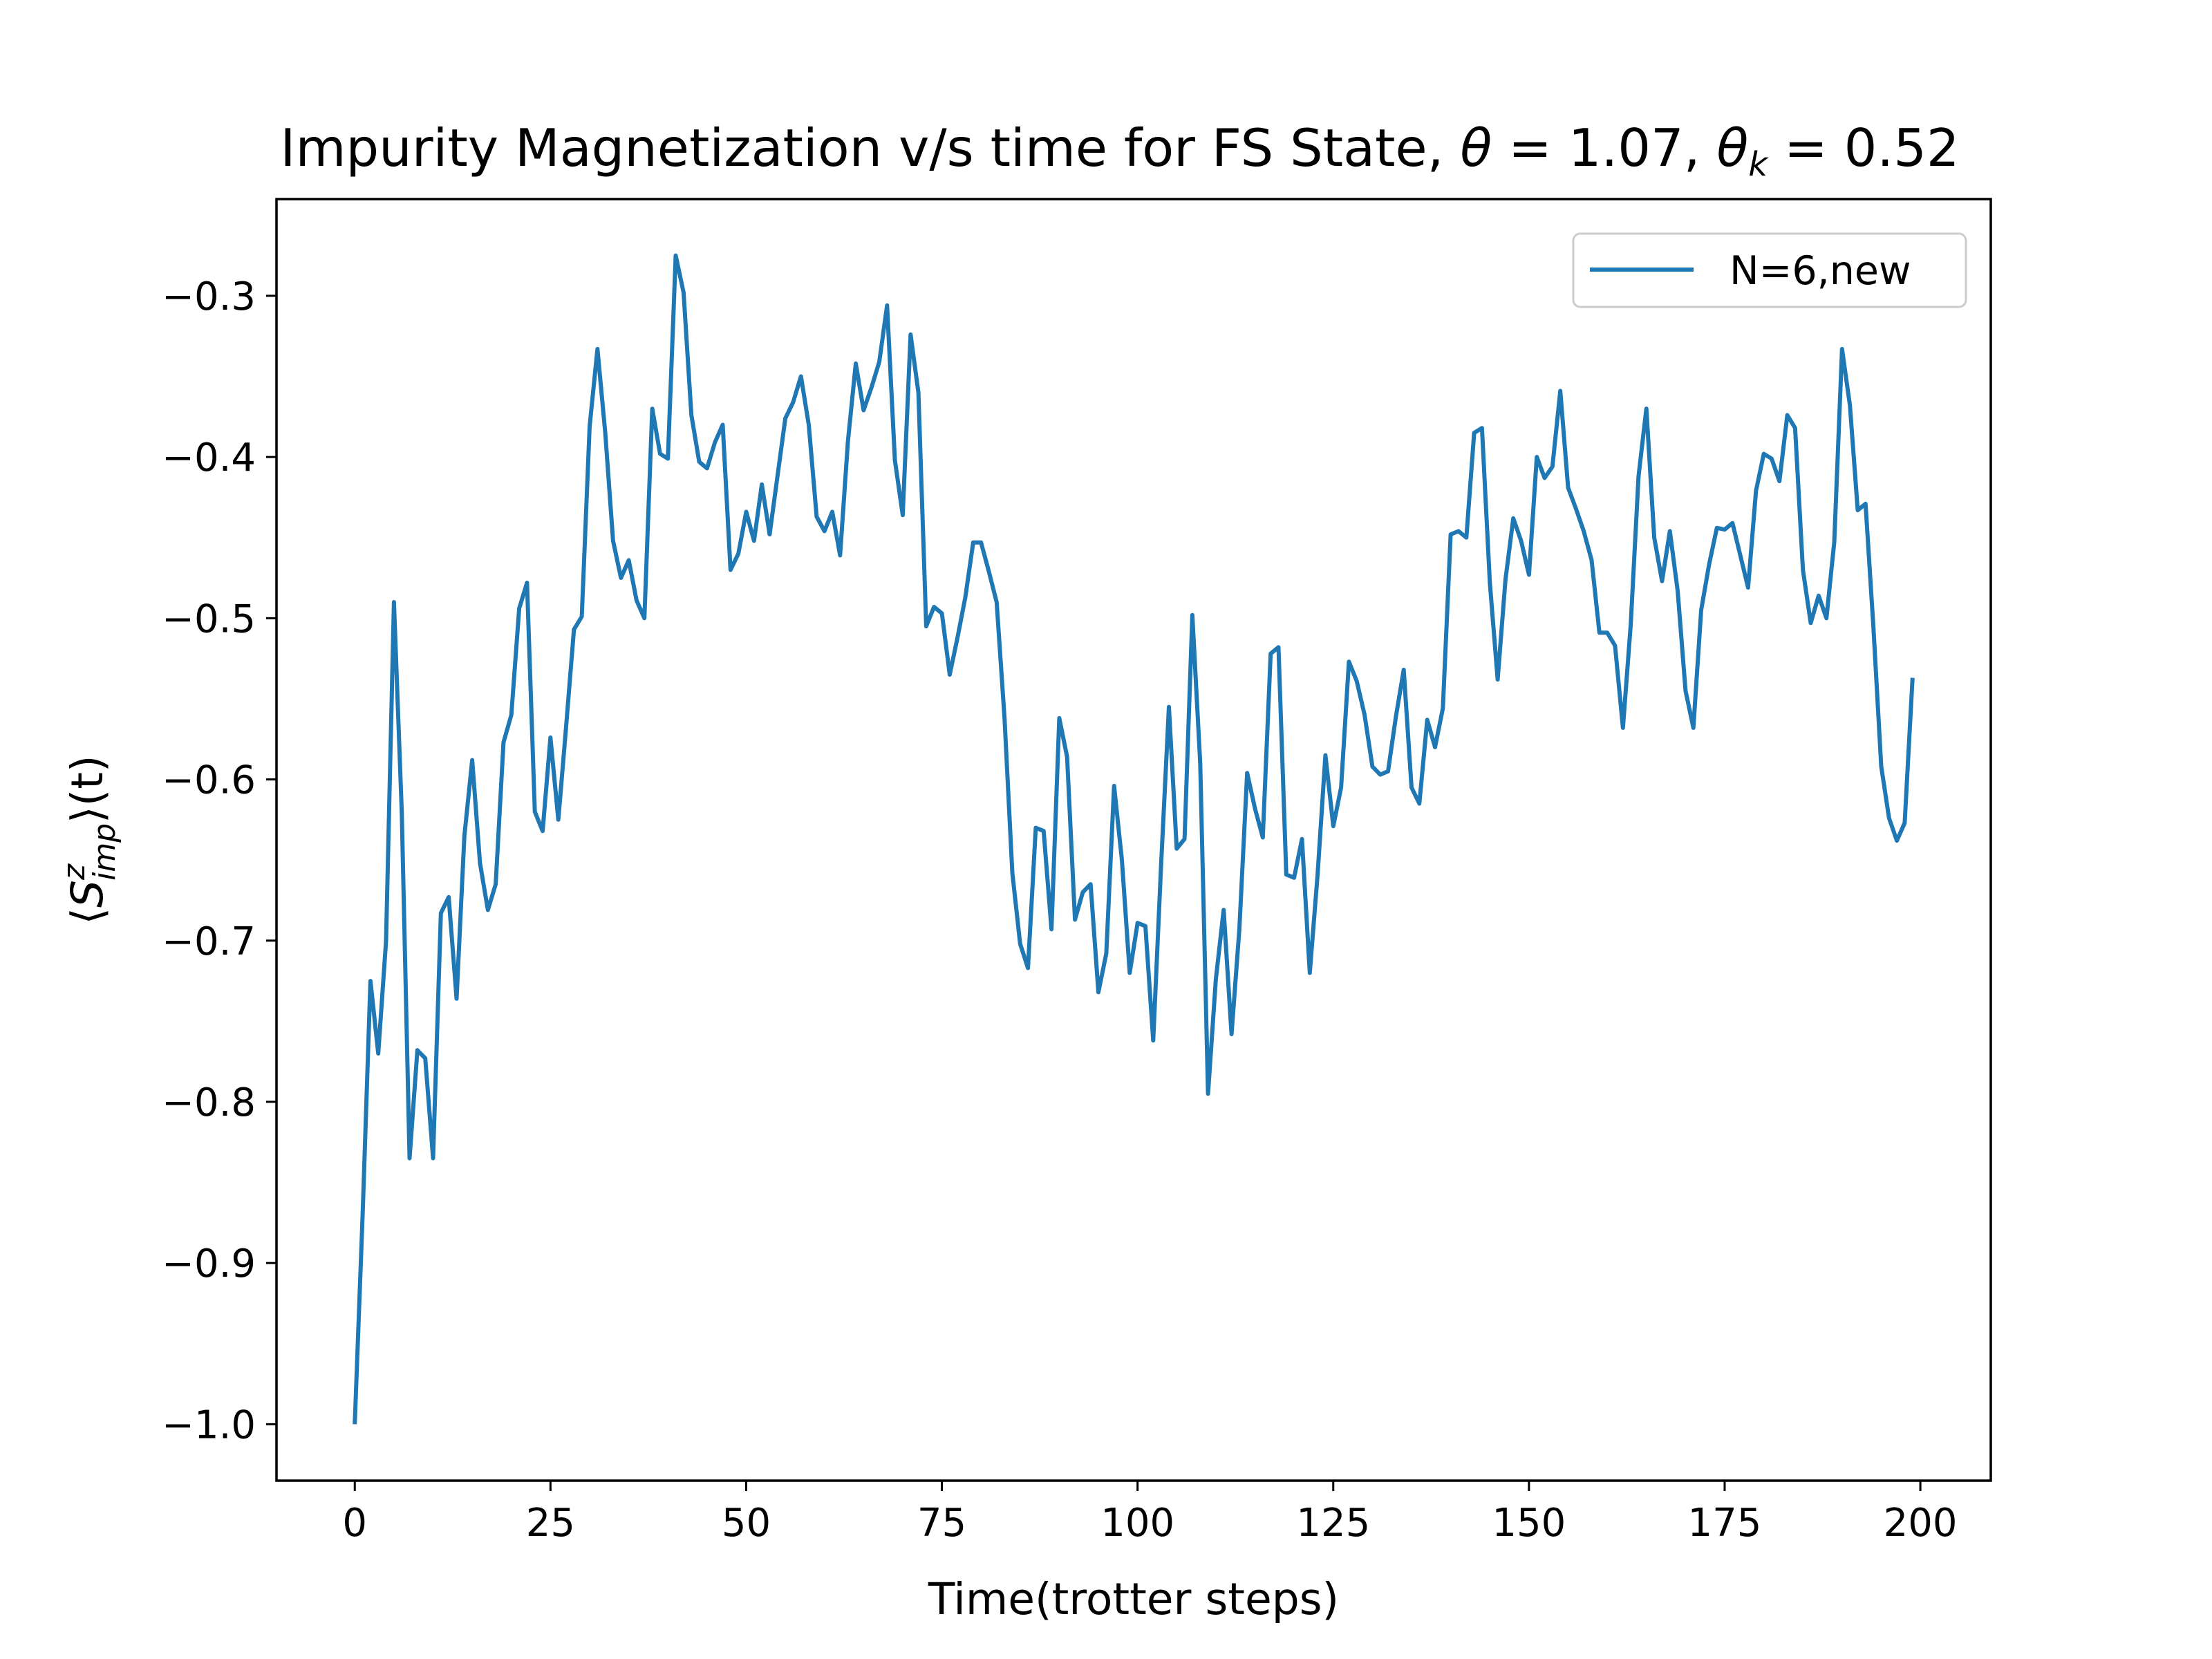 The height and width of the screenshot is (1659, 2212). Describe the element at coordinates (209, 1263) in the screenshot. I see `y-tick-label: −0.9` at that location.